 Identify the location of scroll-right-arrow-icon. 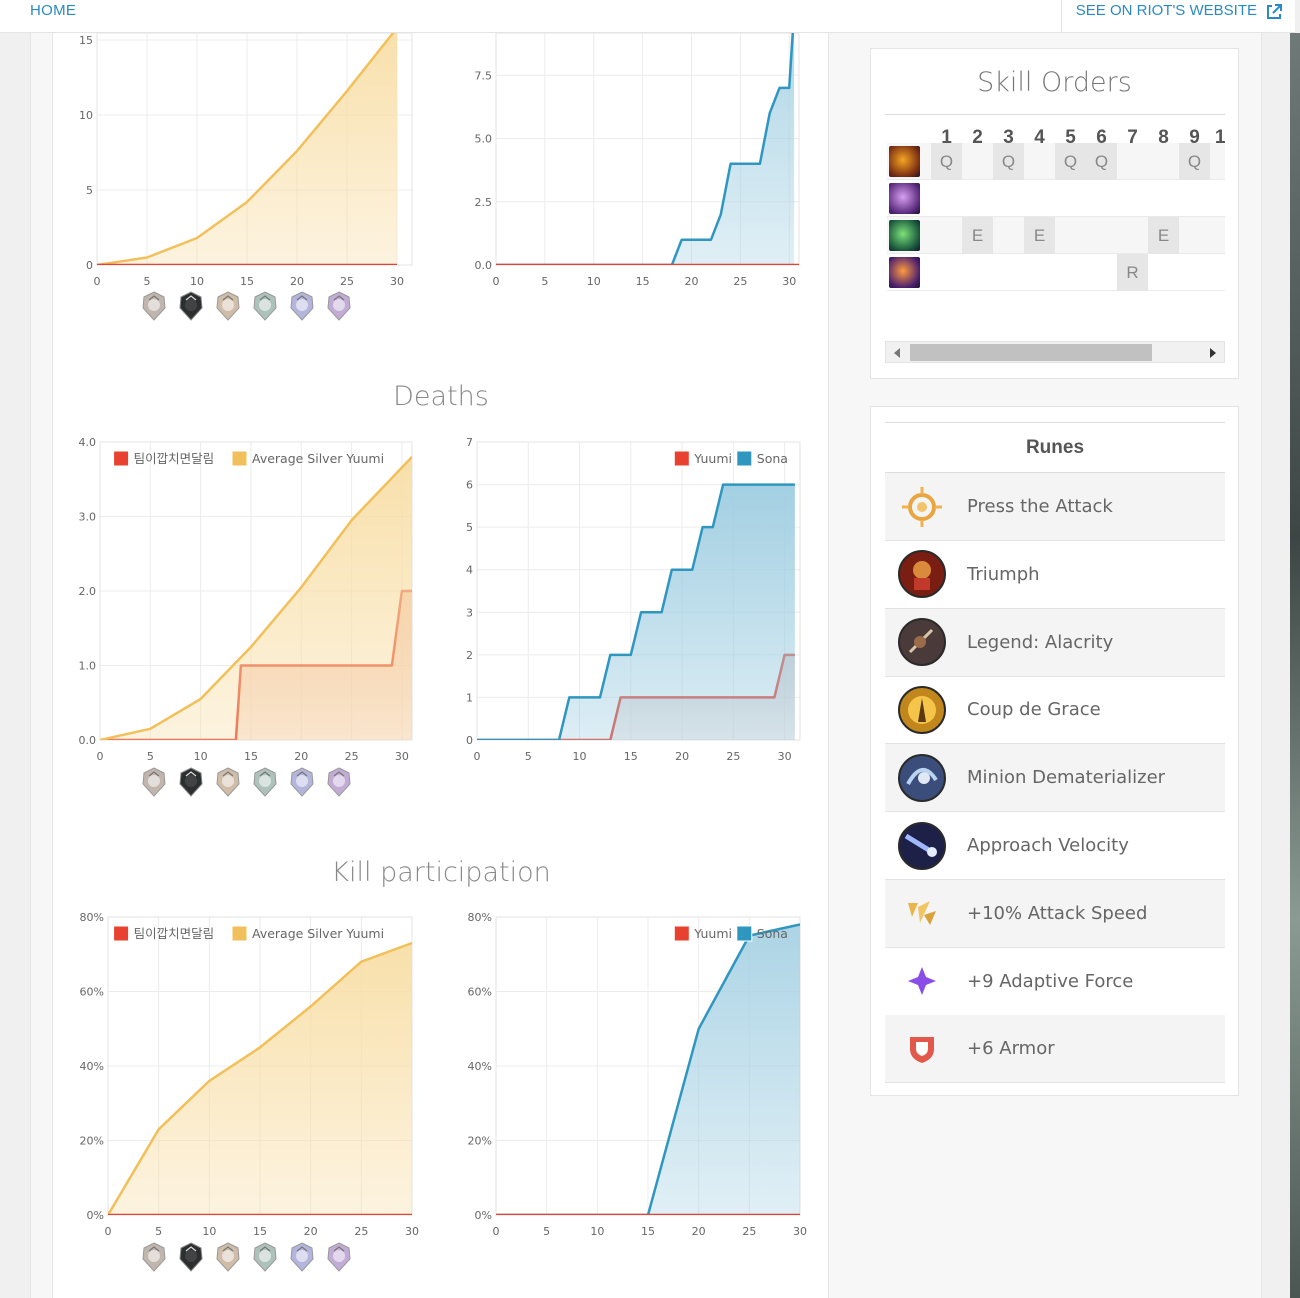
(1213, 353).